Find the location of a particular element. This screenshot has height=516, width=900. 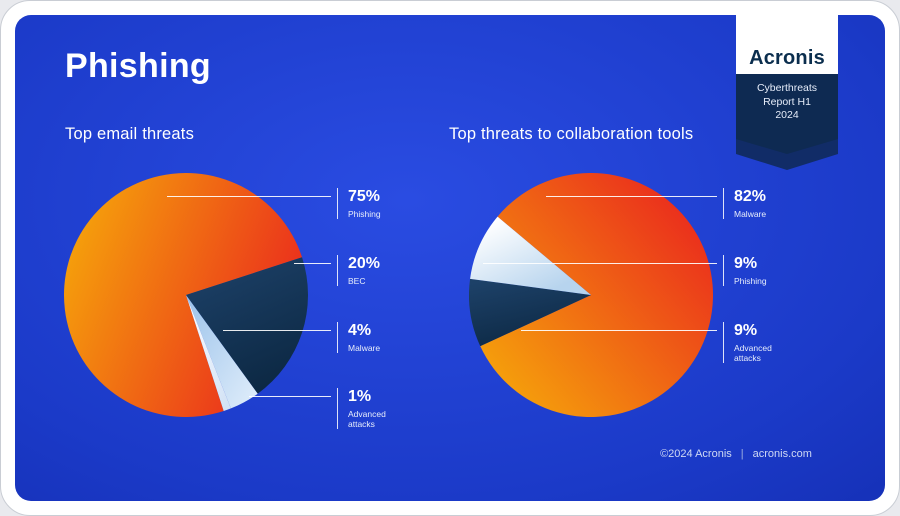

callout-line-malware is located at coordinates (277, 330).